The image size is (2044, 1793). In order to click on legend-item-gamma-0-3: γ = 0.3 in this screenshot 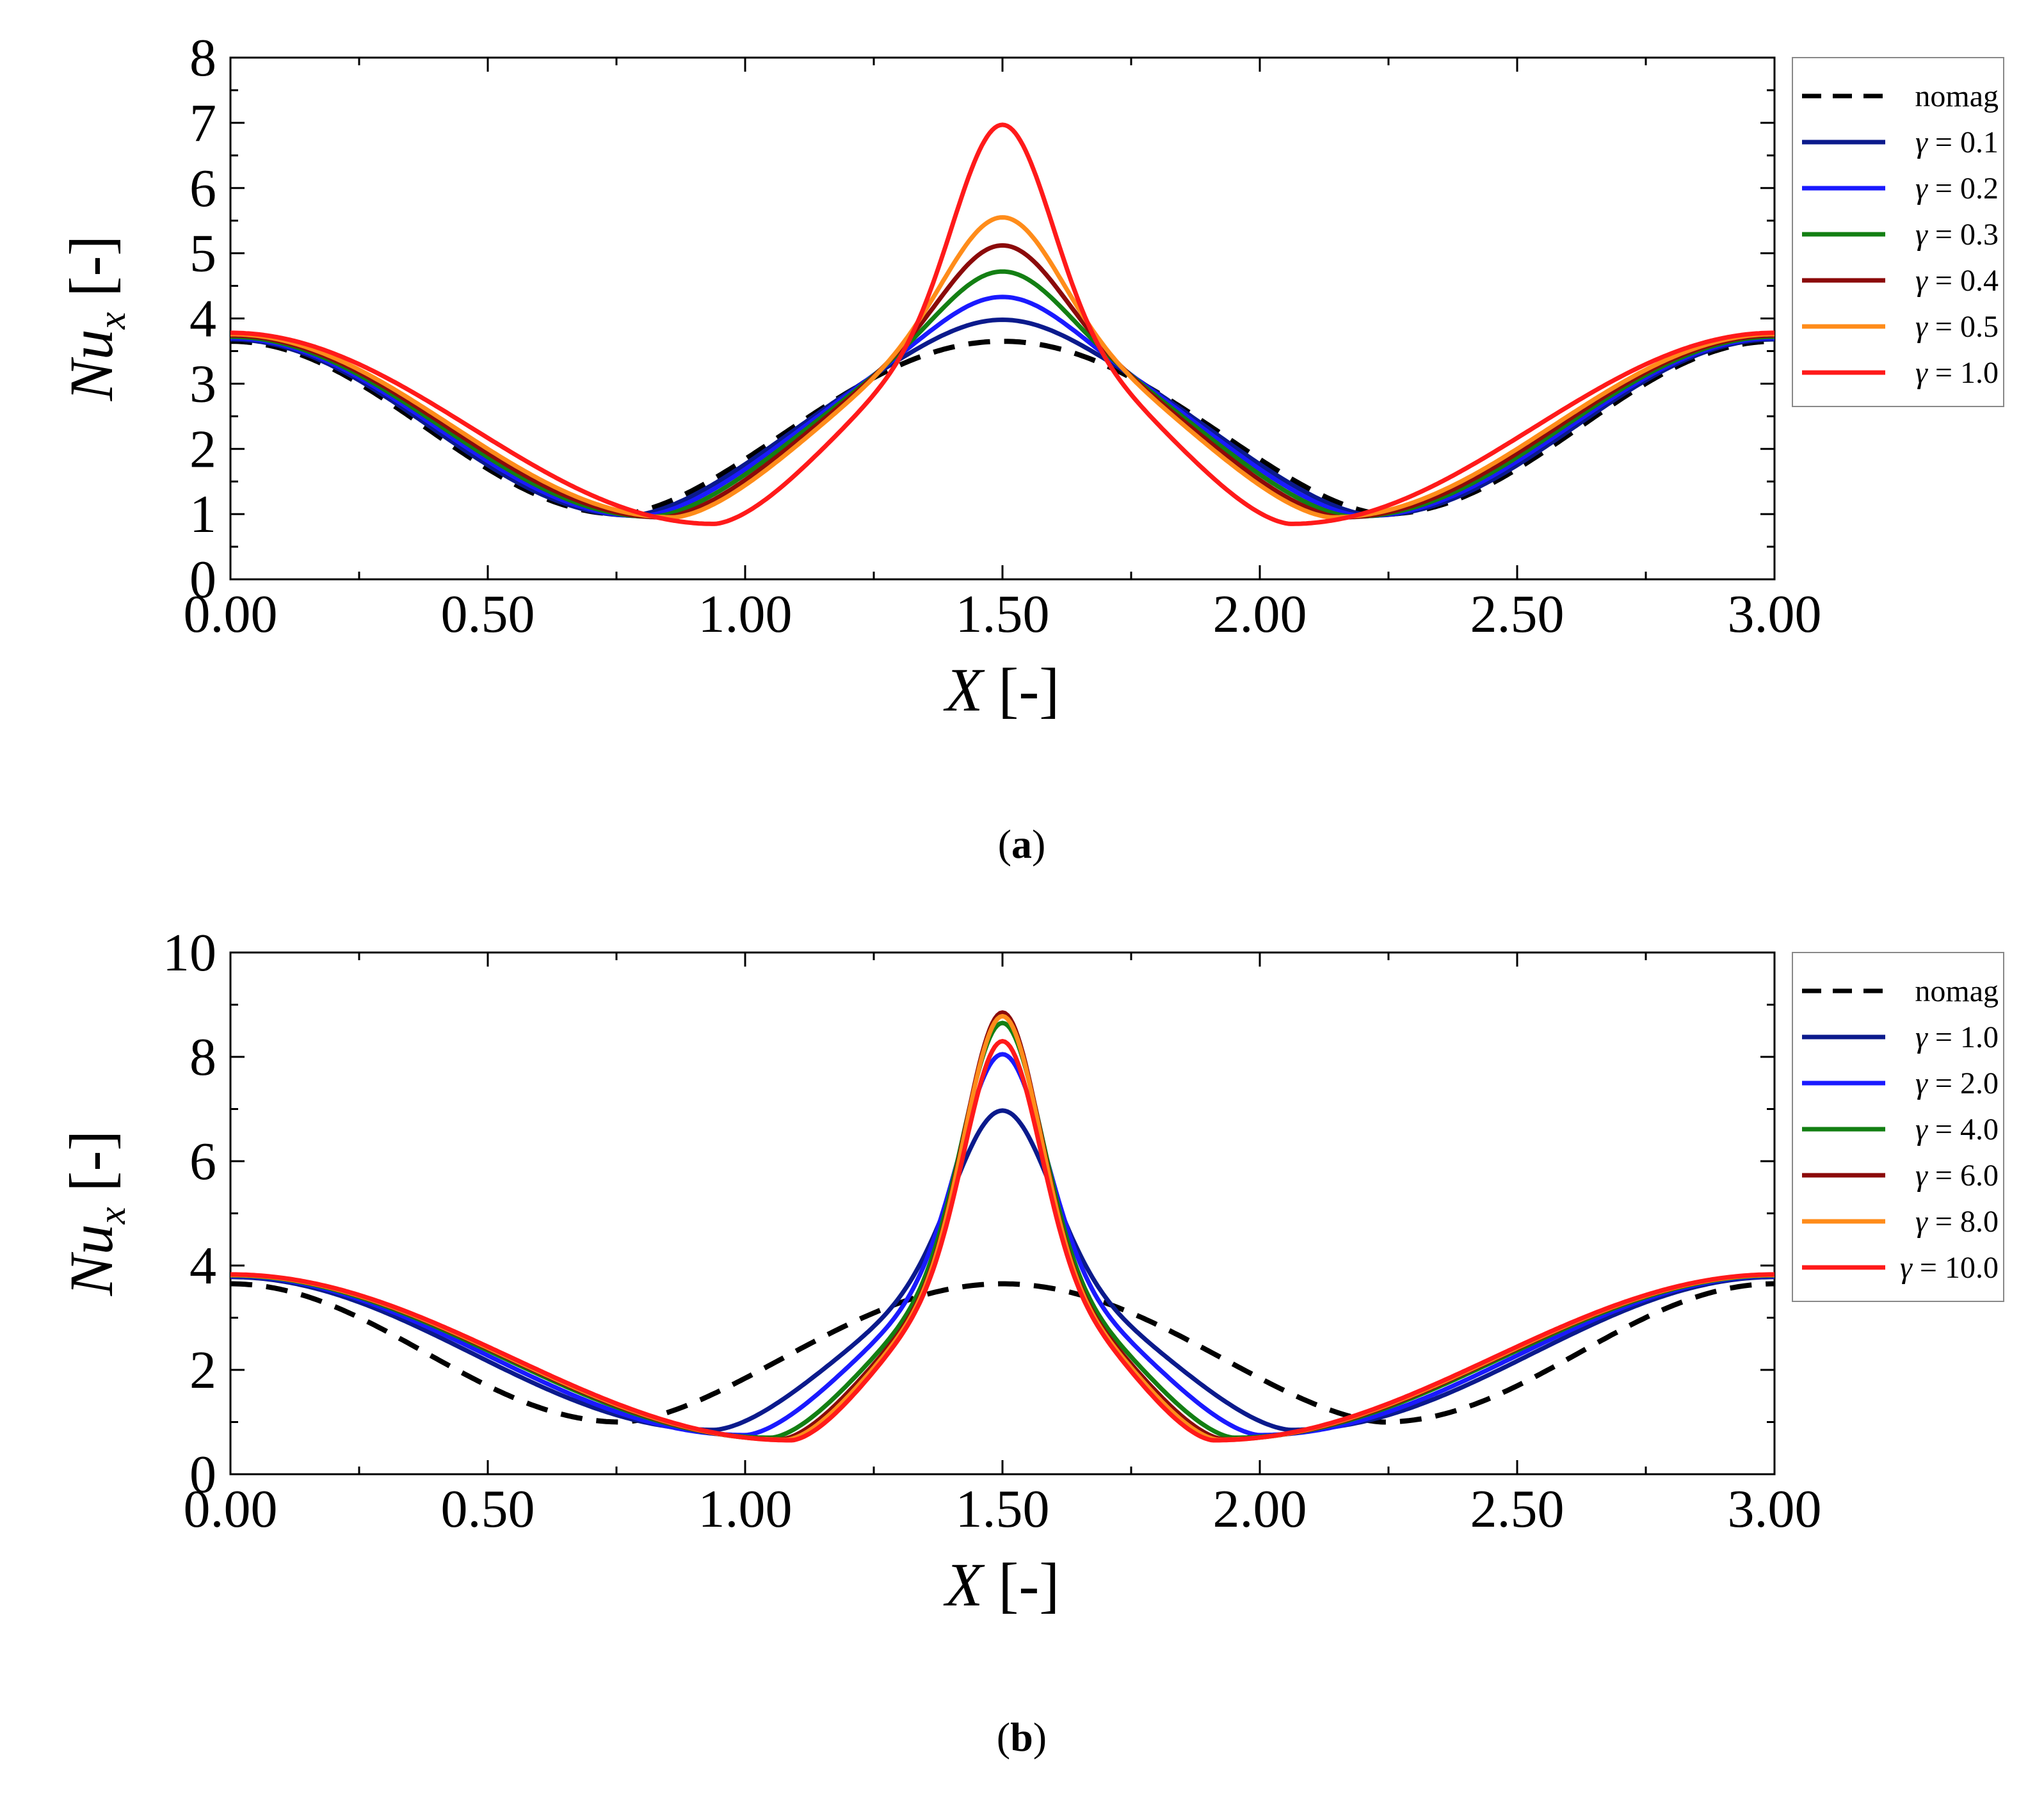, I will do `click(1900, 235)`.